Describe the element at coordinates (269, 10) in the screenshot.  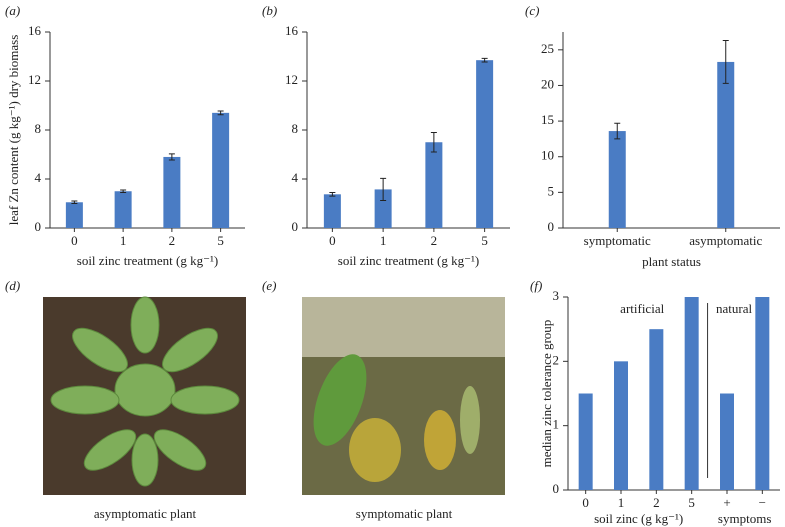
I see `panel-label: (b)` at that location.